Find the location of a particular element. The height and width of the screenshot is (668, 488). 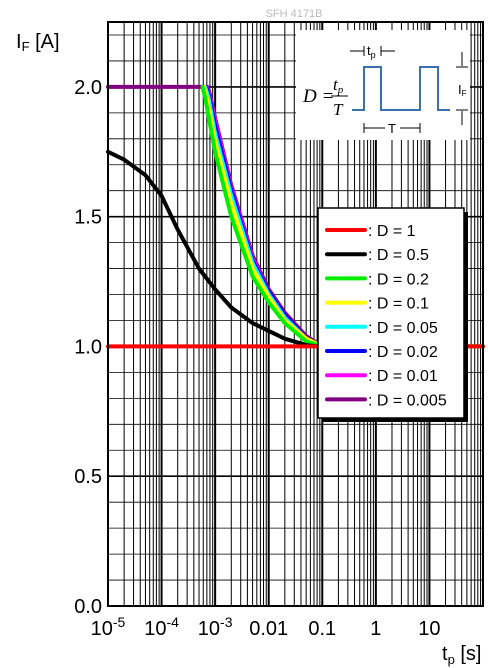

inset-numerator-symbol: t is located at coordinates (336, 84).